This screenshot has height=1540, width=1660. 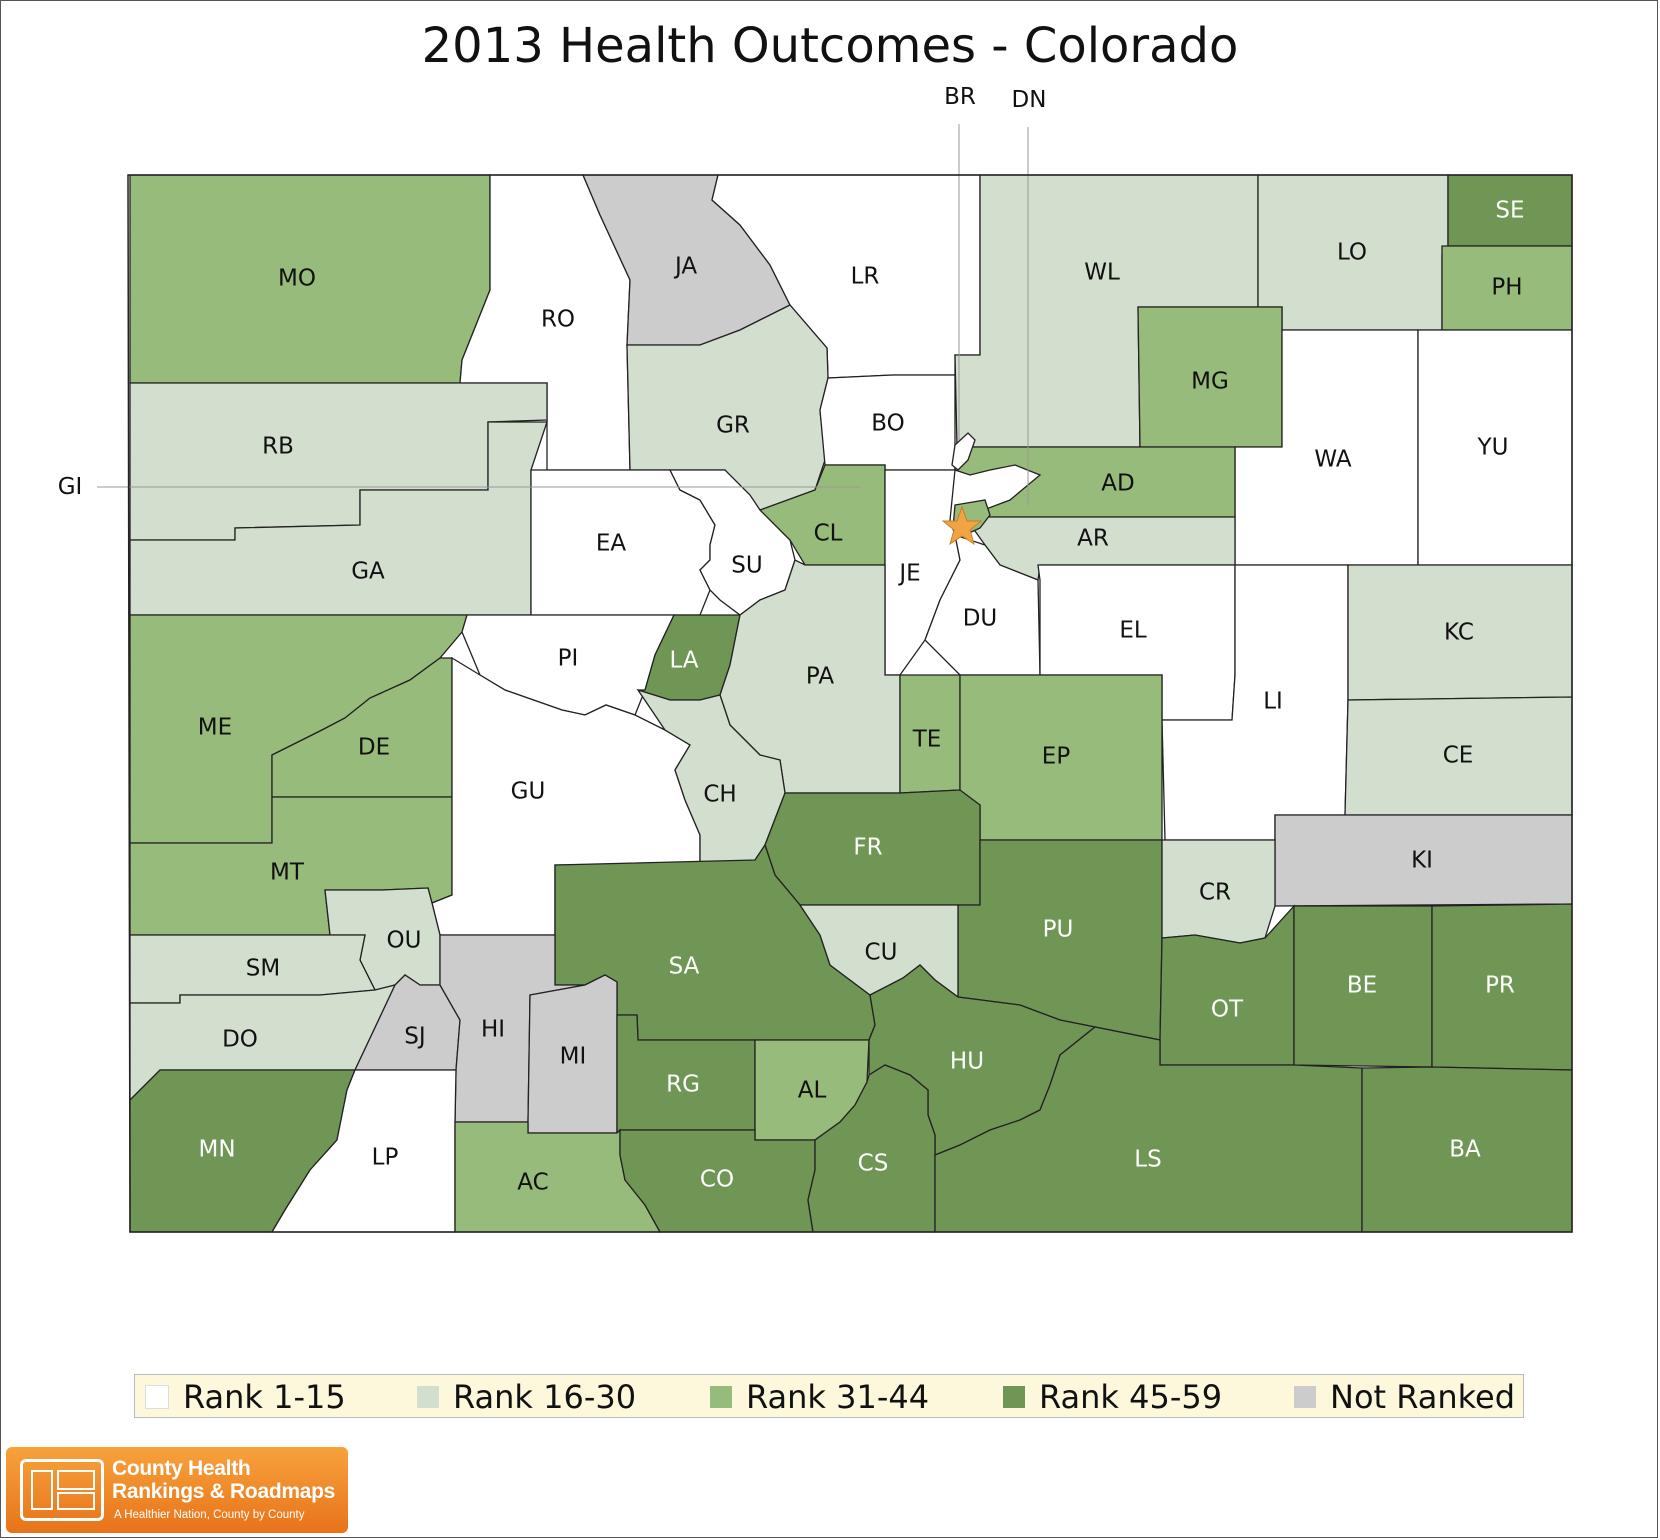 What do you see at coordinates (224, 1491) in the screenshot?
I see `logo-line-2: Rankings & Roadmaps` at bounding box center [224, 1491].